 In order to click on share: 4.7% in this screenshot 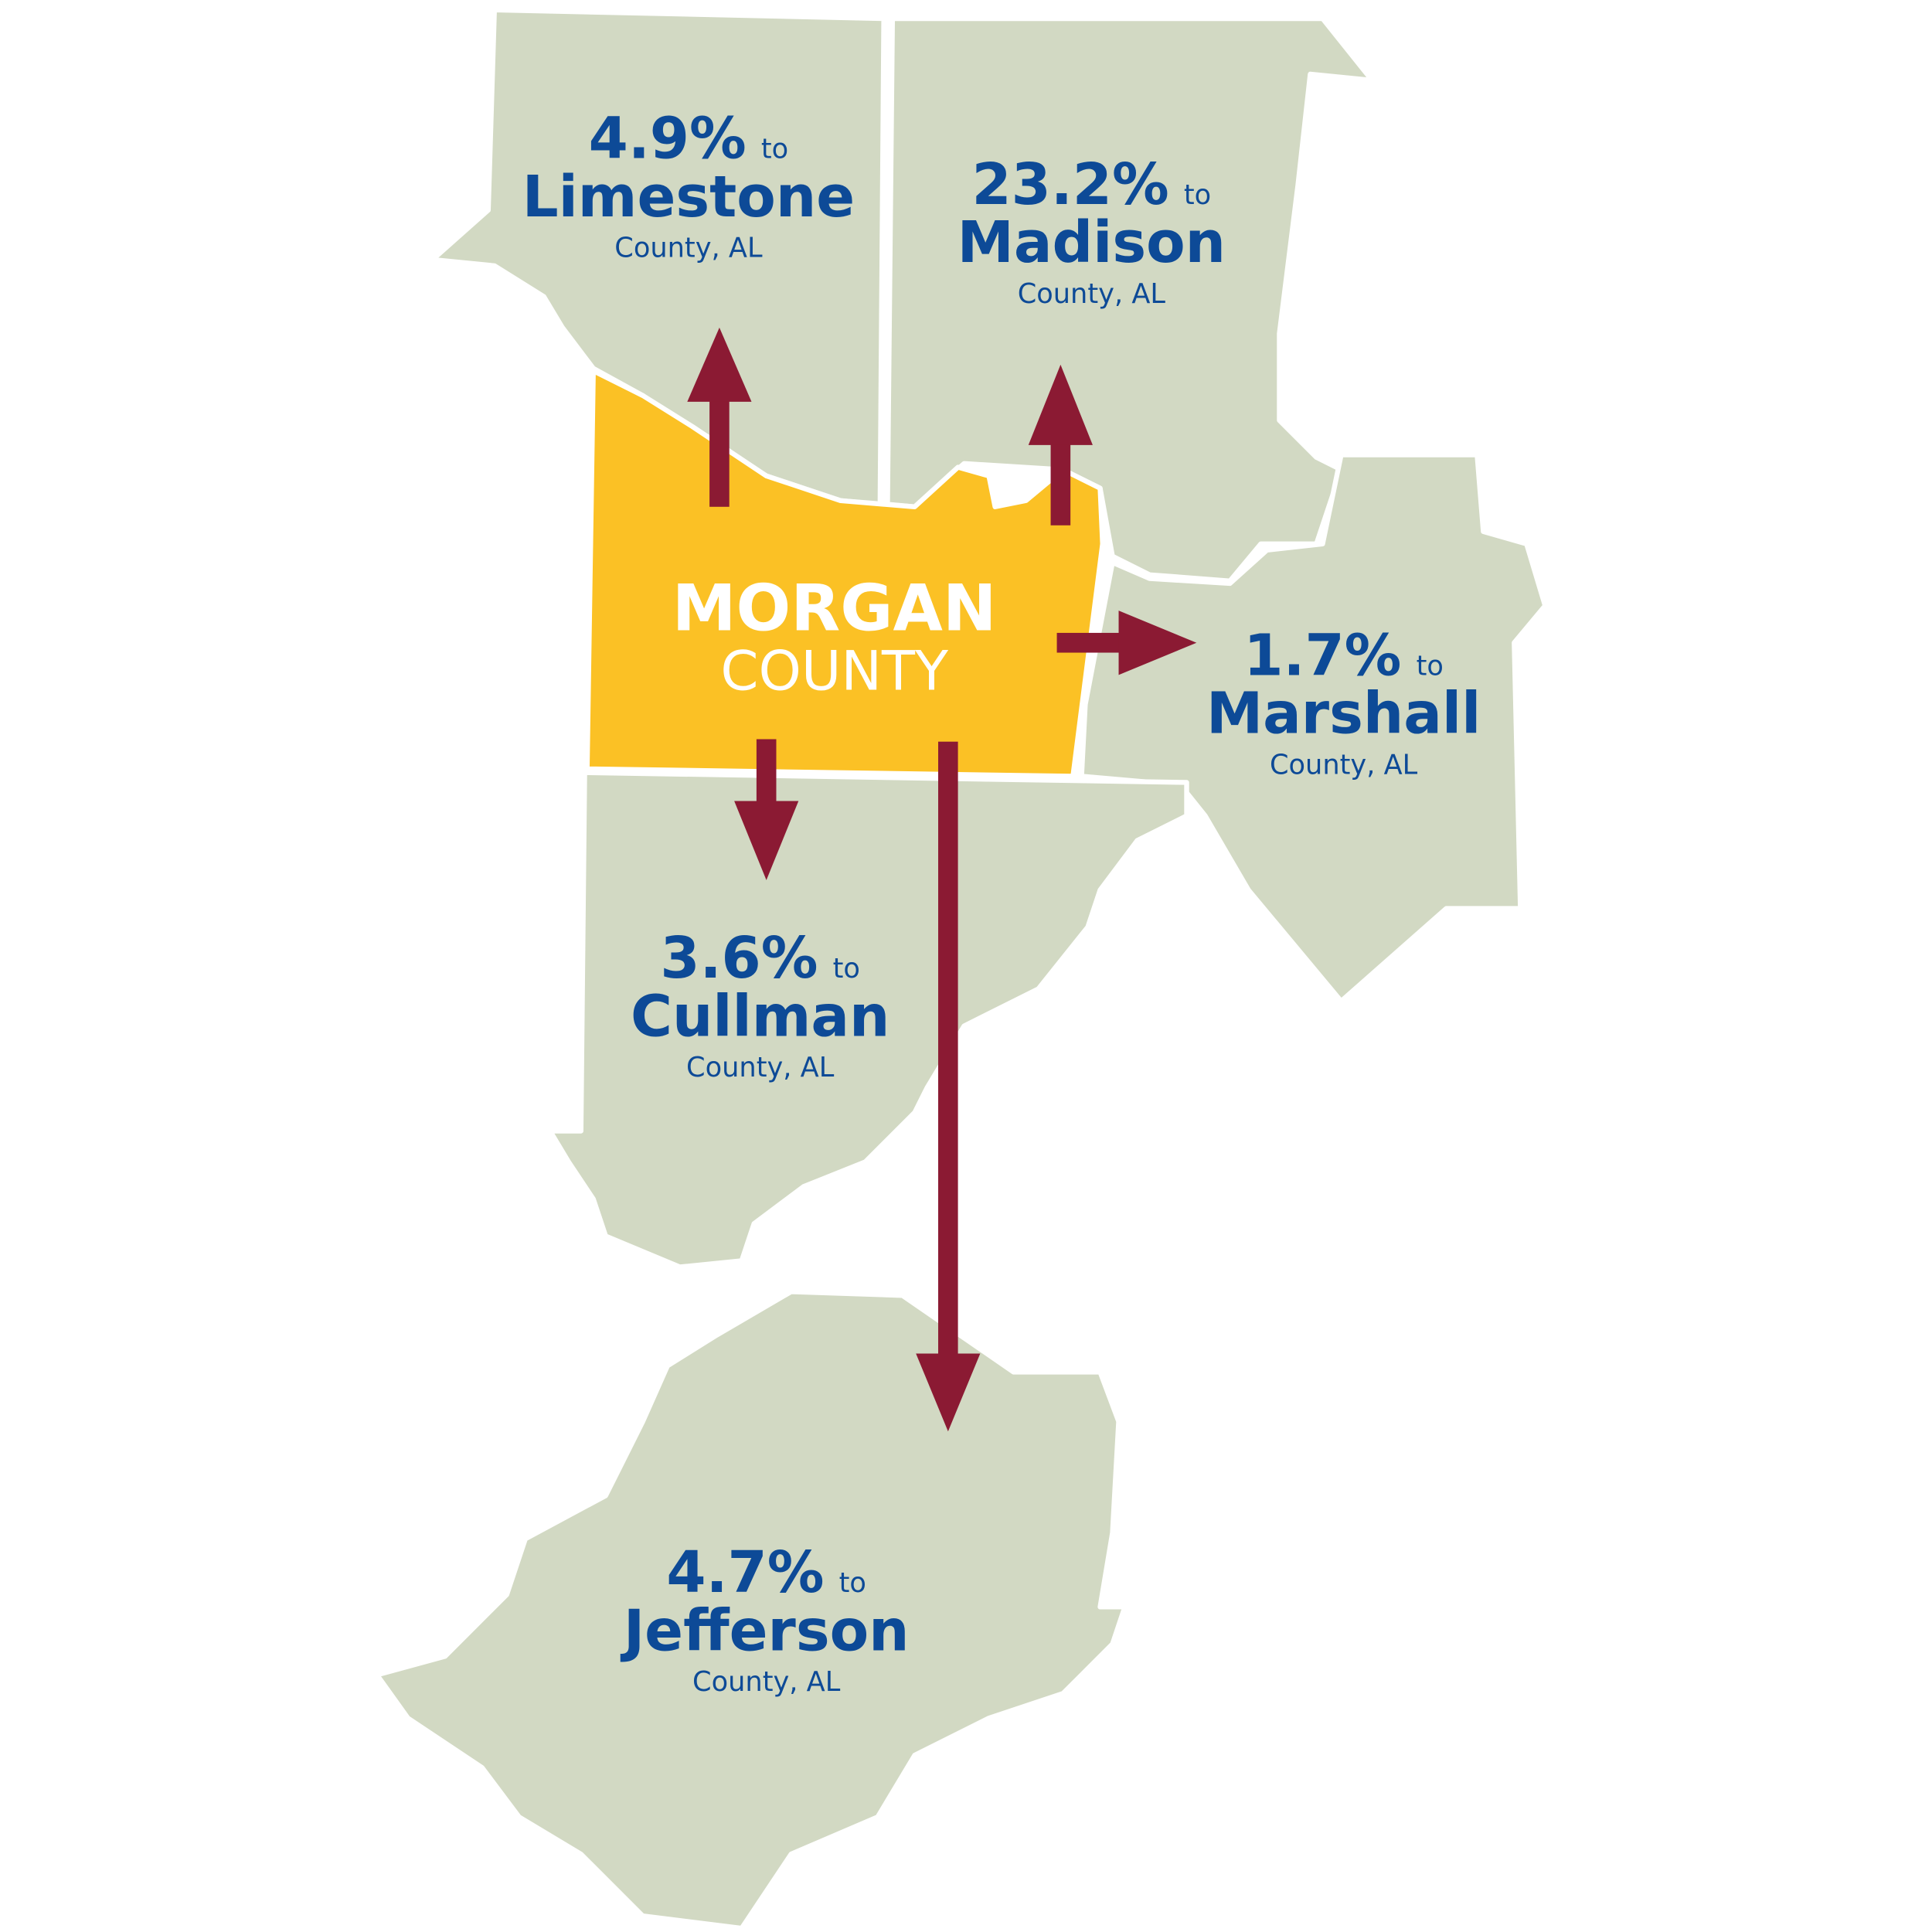, I will do `click(745, 1573)`.